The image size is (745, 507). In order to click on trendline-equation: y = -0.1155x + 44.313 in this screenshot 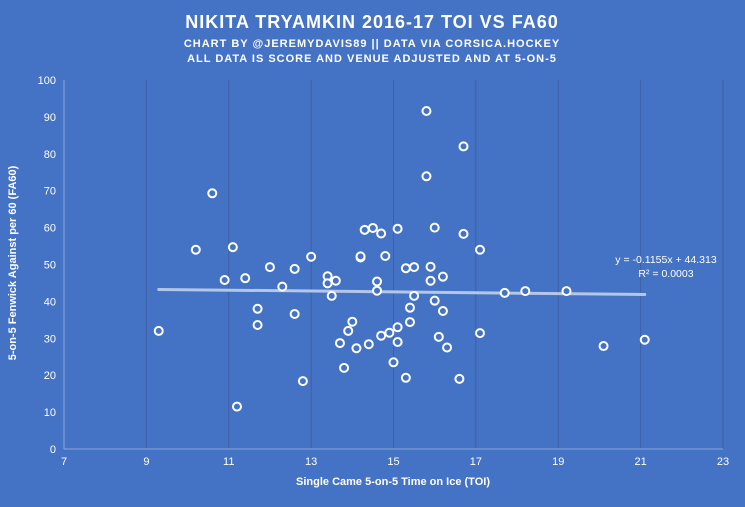, I will do `click(666, 260)`.